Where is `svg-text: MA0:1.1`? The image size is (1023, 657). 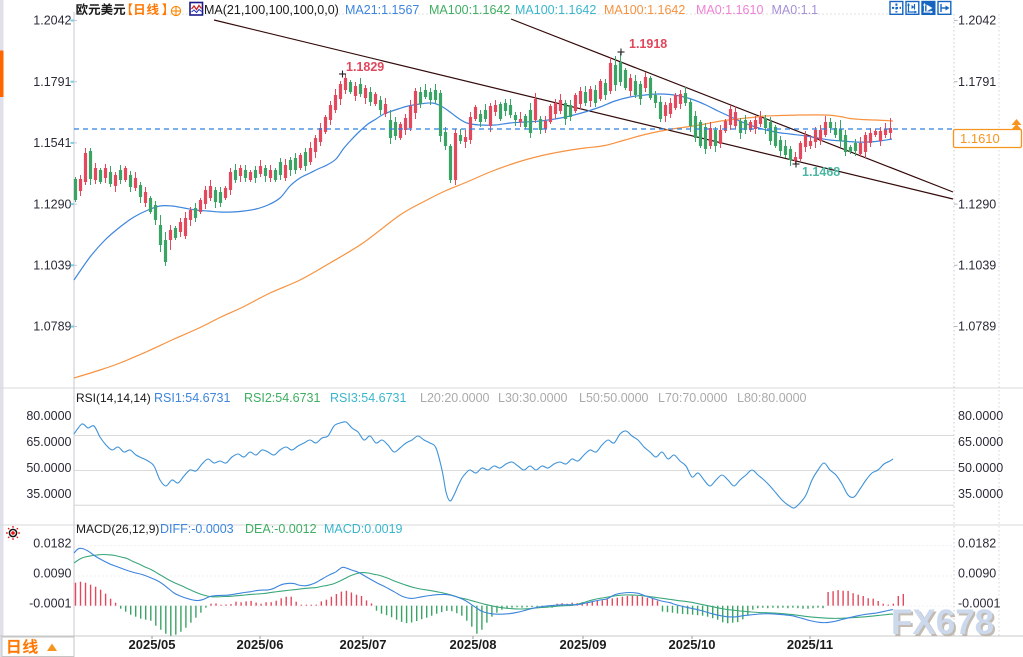 svg-text: MA0:1.1 is located at coordinates (795, 10).